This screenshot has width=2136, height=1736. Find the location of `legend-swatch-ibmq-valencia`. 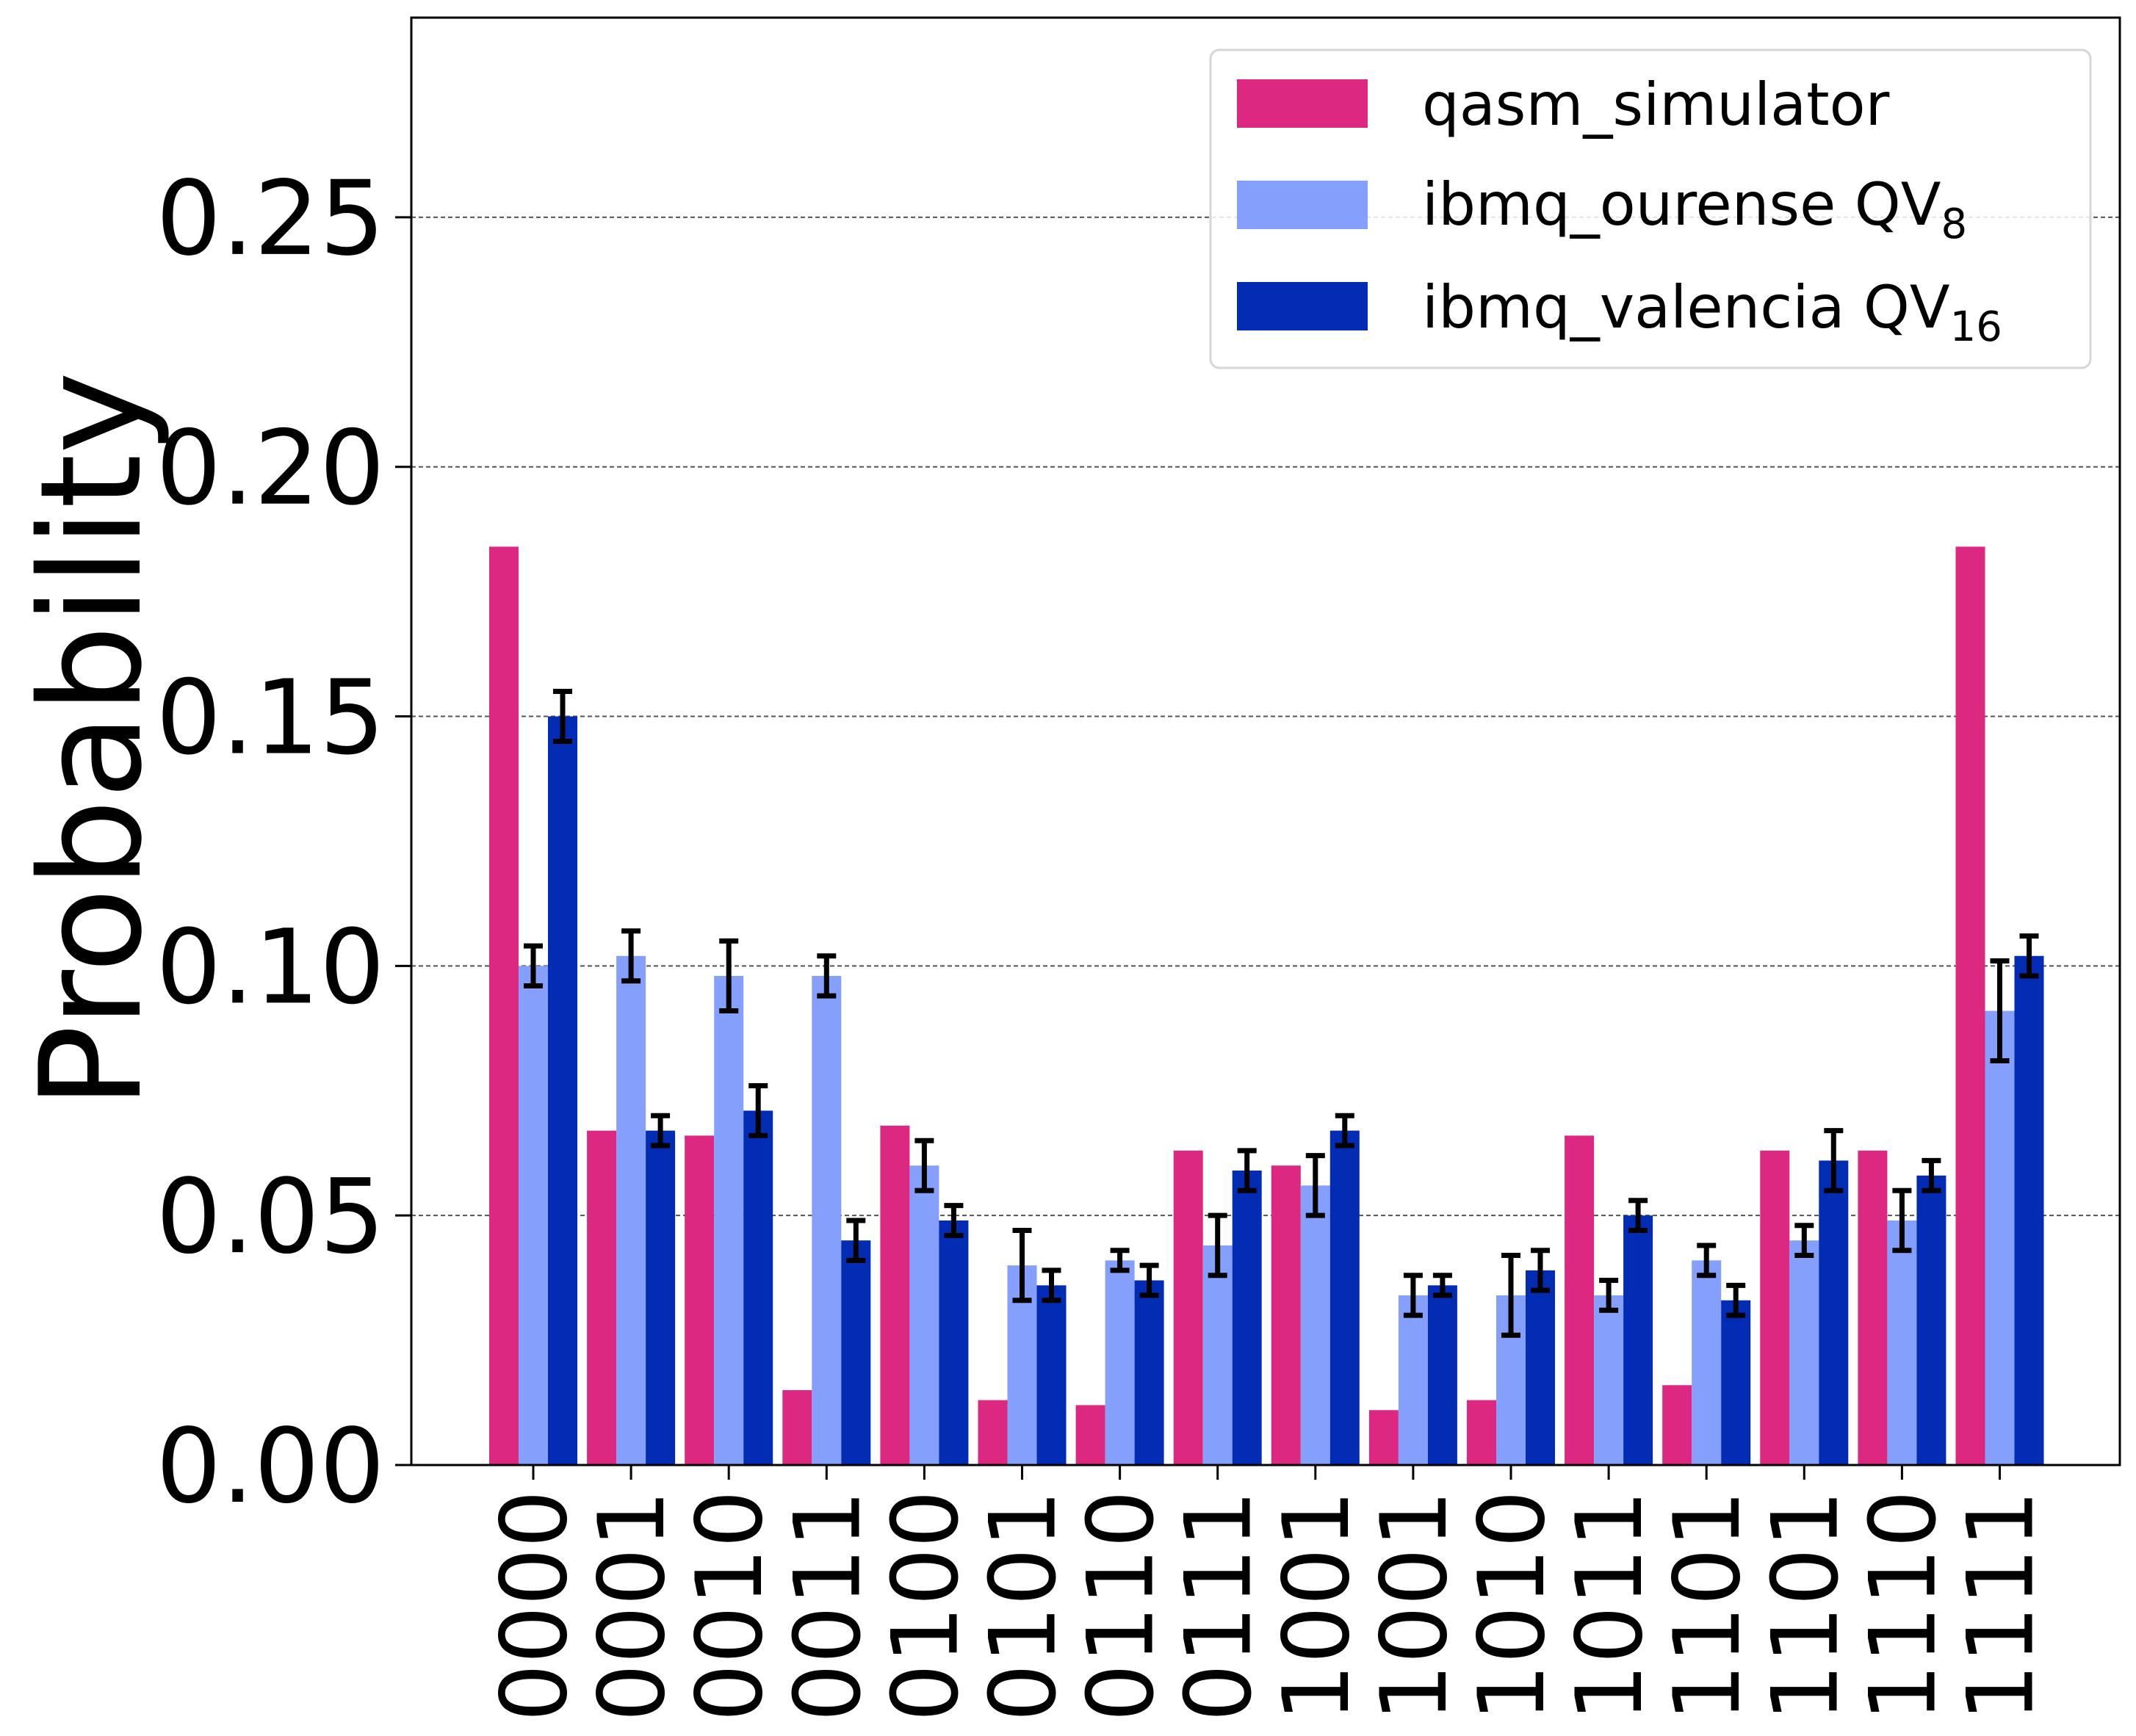

legend-swatch-ibmq-valencia is located at coordinates (1303, 306).